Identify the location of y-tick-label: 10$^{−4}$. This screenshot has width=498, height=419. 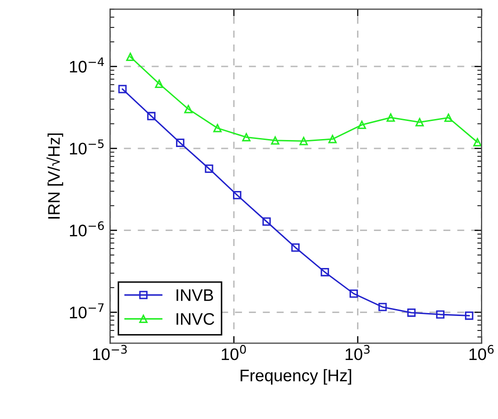
(87, 65).